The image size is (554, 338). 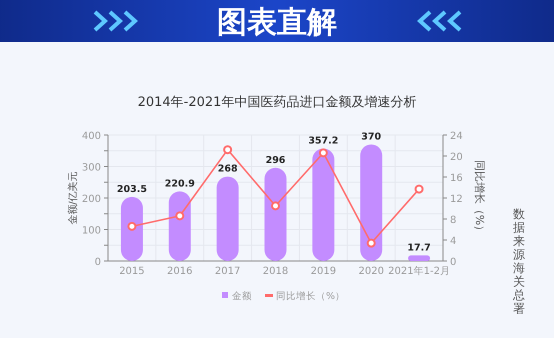 What do you see at coordinates (323, 140) in the screenshot?
I see `data-label: 357.2` at bounding box center [323, 140].